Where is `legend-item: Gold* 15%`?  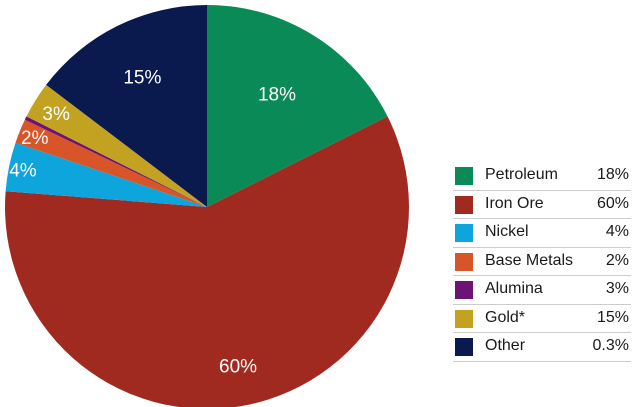 legend-item: Gold* 15% is located at coordinates (542, 319).